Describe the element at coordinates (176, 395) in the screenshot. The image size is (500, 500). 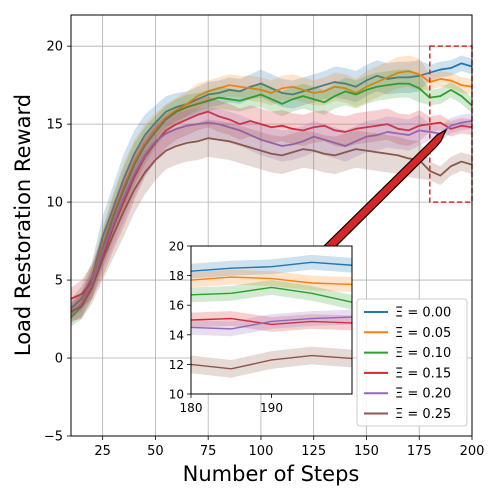
I see `inset-y-tick-label: 10` at that location.